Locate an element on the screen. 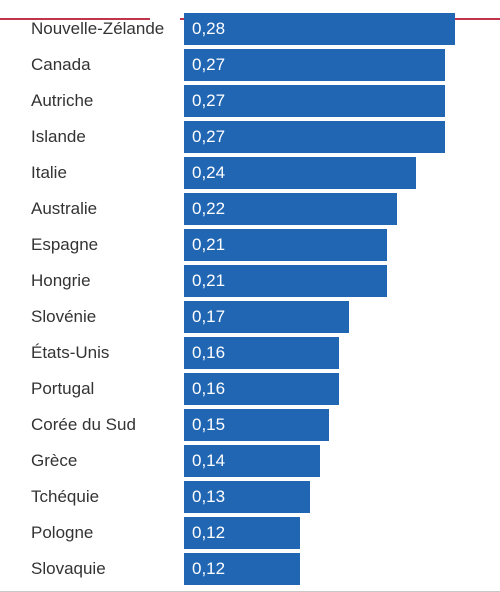 The height and width of the screenshot is (592, 500). category-label: Corée du Sud is located at coordinates (83, 424).